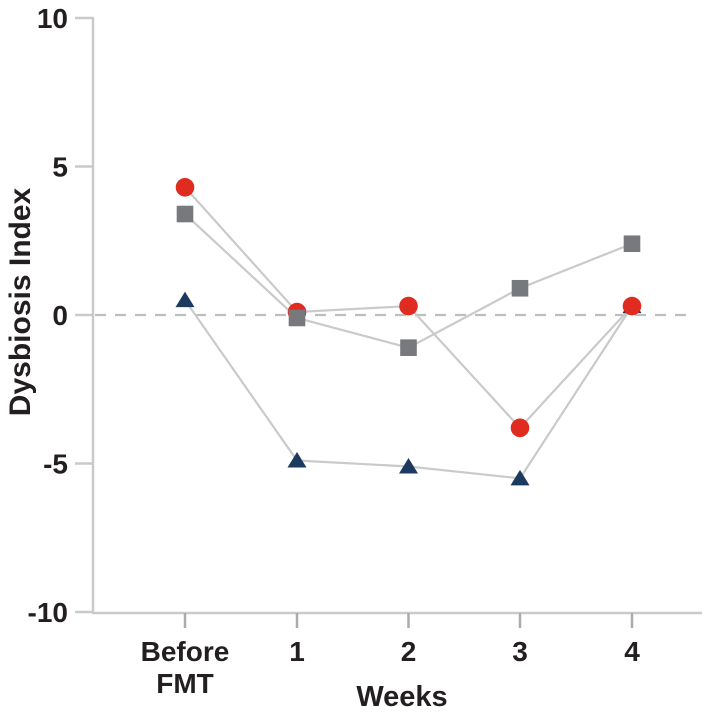  I want to click on y-tick-label: 10, so click(52, 18).